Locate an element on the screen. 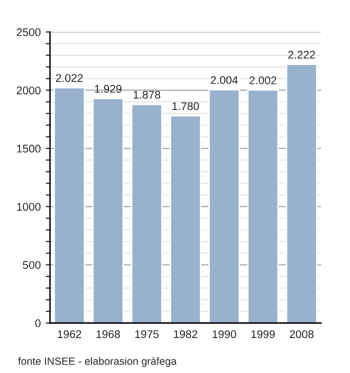  x-tick-label: 1982 is located at coordinates (186, 334).